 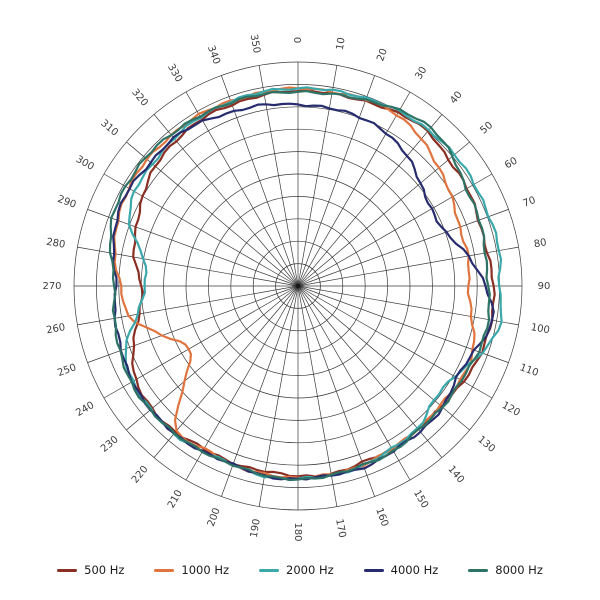 What do you see at coordinates (110, 444) in the screenshot?
I see `angle-tick-label: 230` at bounding box center [110, 444].